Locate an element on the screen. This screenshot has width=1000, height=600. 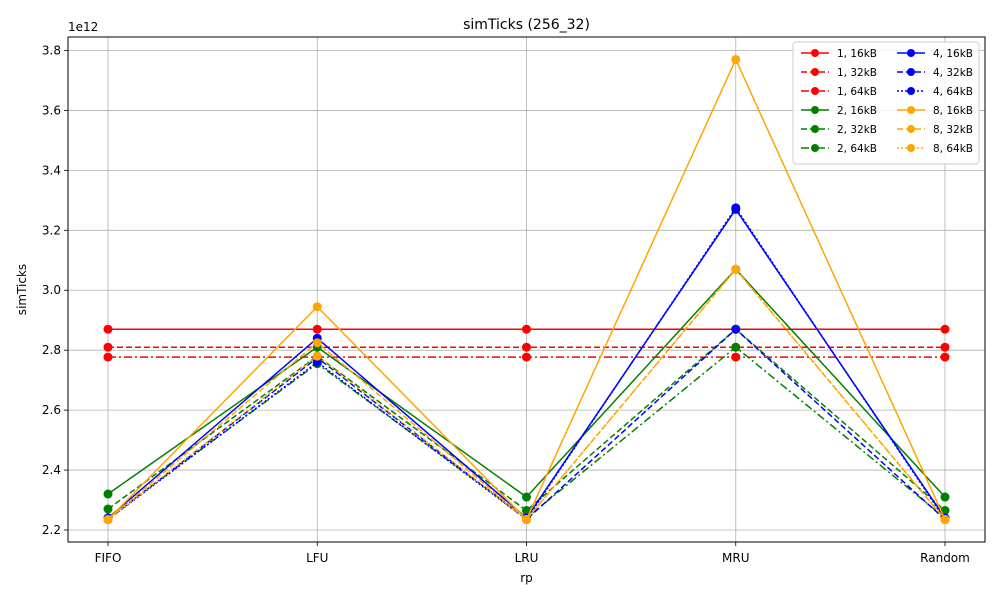
legend-box is located at coordinates (886, 103).